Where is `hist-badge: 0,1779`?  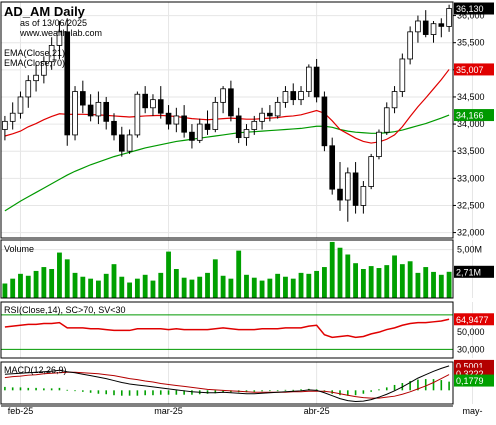
hist-badge: 0,1779 is located at coordinates (470, 381).